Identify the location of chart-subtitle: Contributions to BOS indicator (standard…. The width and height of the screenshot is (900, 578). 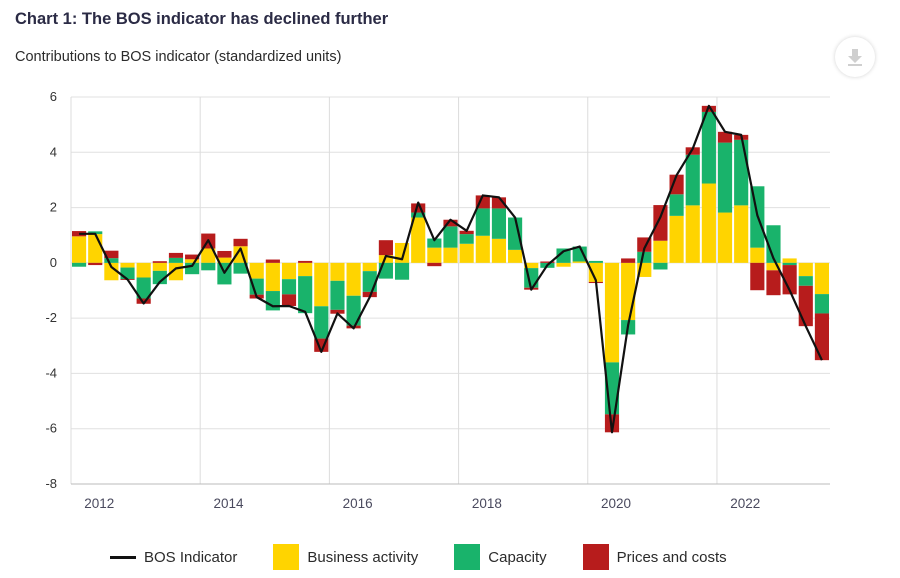
(178, 57).